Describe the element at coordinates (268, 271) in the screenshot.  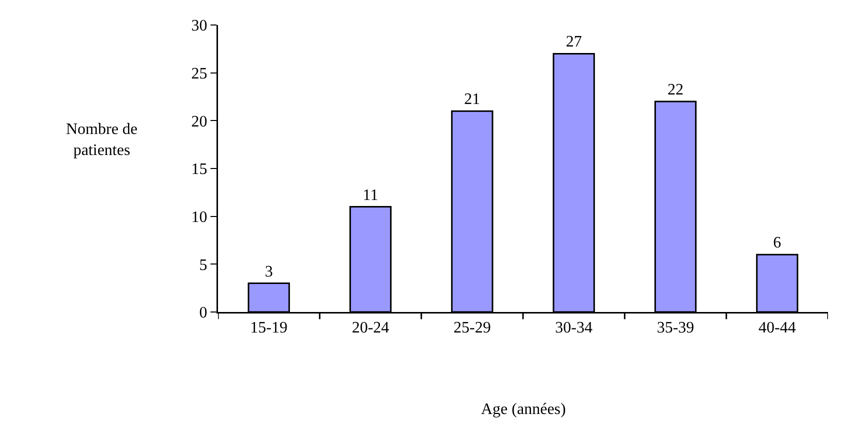
I see `data-label: 3` at that location.